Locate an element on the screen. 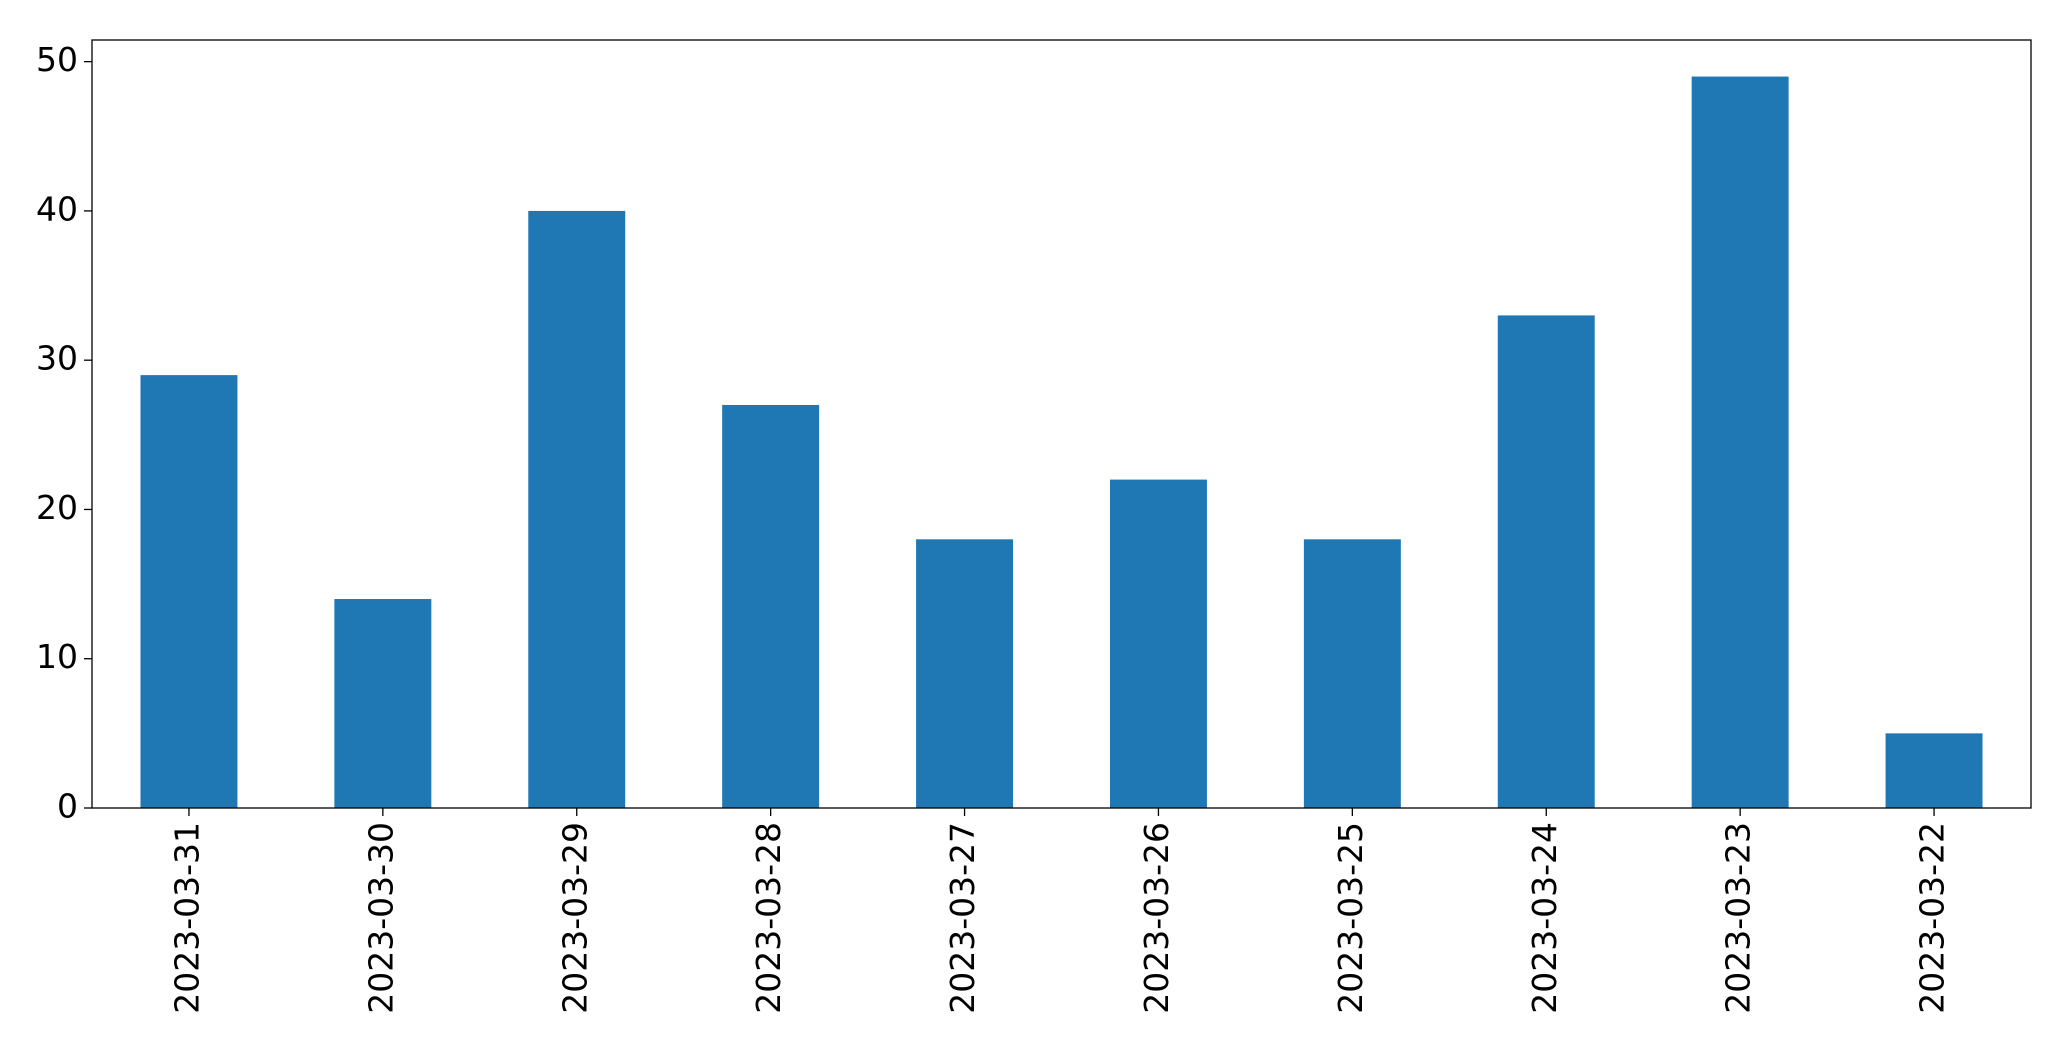 The height and width of the screenshot is (1061, 2071). y-tick-label: 20 is located at coordinates (57, 507).